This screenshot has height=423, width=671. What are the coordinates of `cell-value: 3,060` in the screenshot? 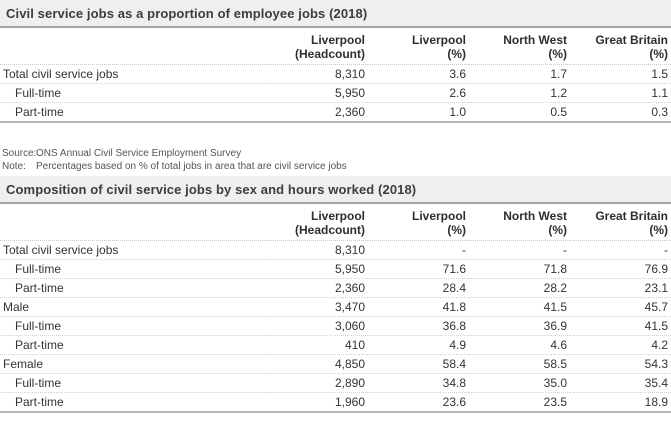 It's located at (317, 326).